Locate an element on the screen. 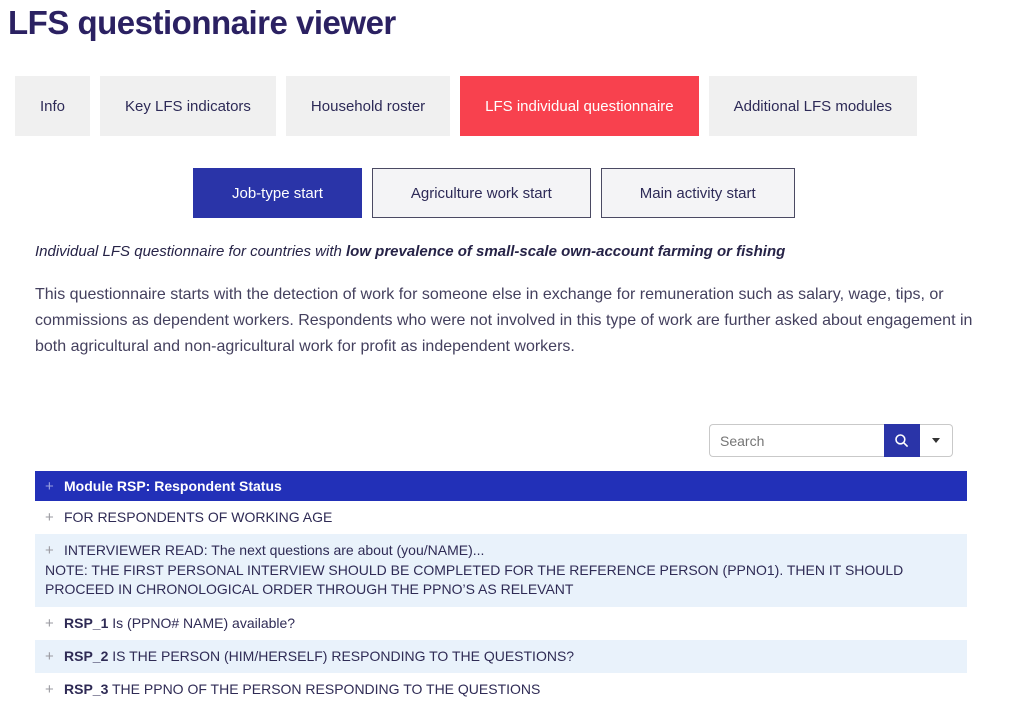 This screenshot has width=1024, height=701. search-input is located at coordinates (796, 440).